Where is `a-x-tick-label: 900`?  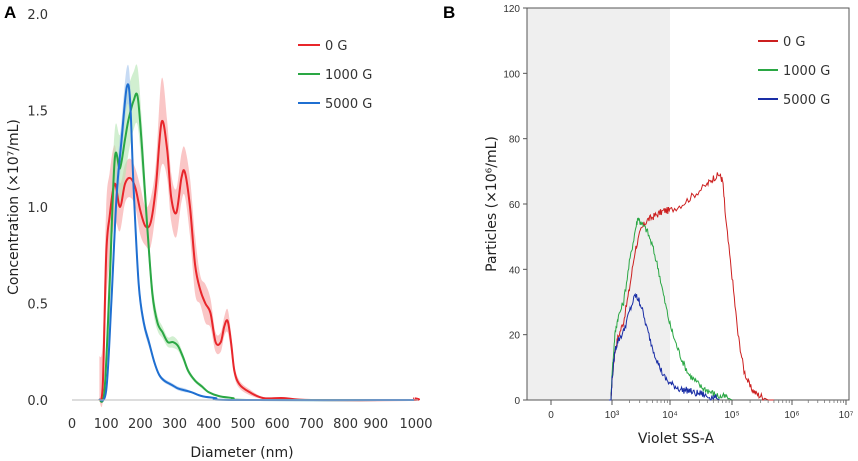 a-x-tick-label: 900 is located at coordinates (375, 424).